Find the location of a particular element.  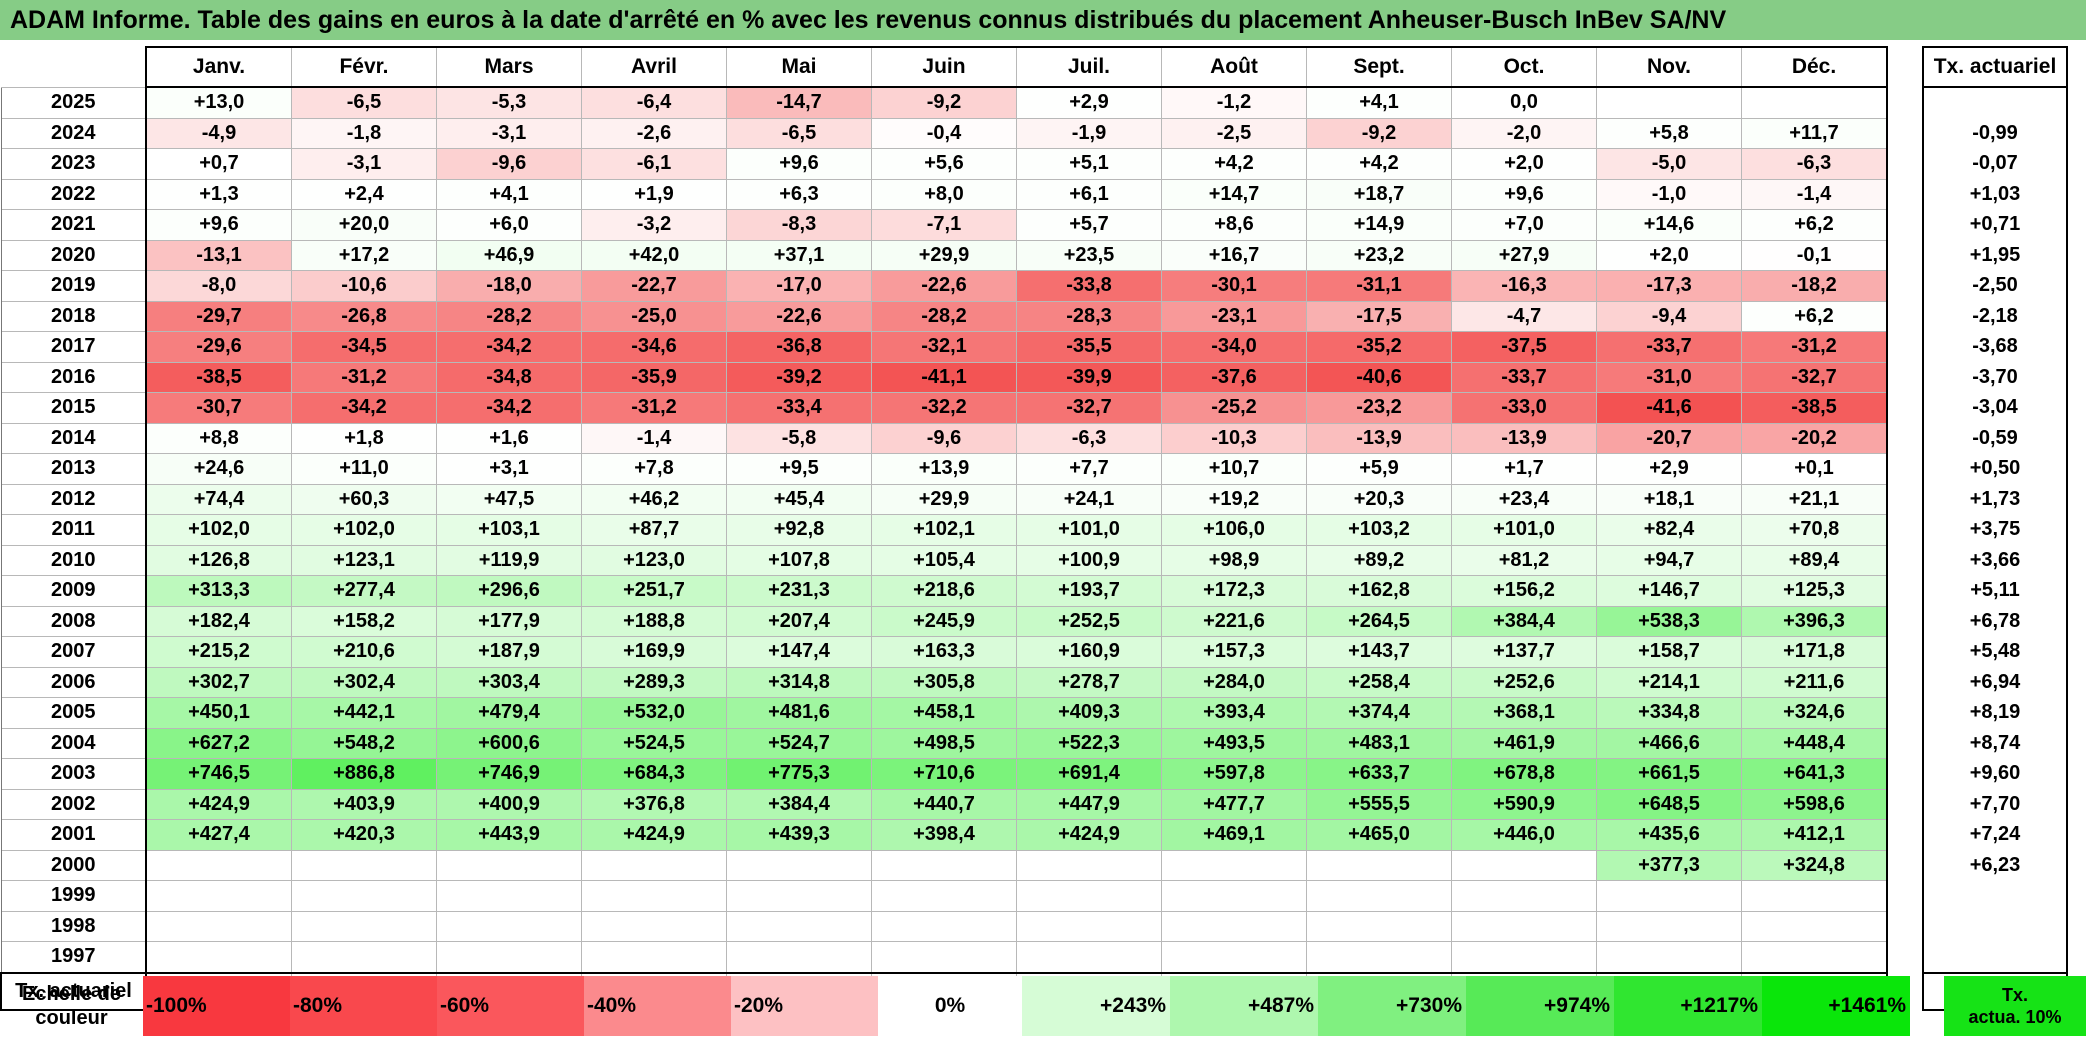

value-cell: -2,0 is located at coordinates (1524, 133).